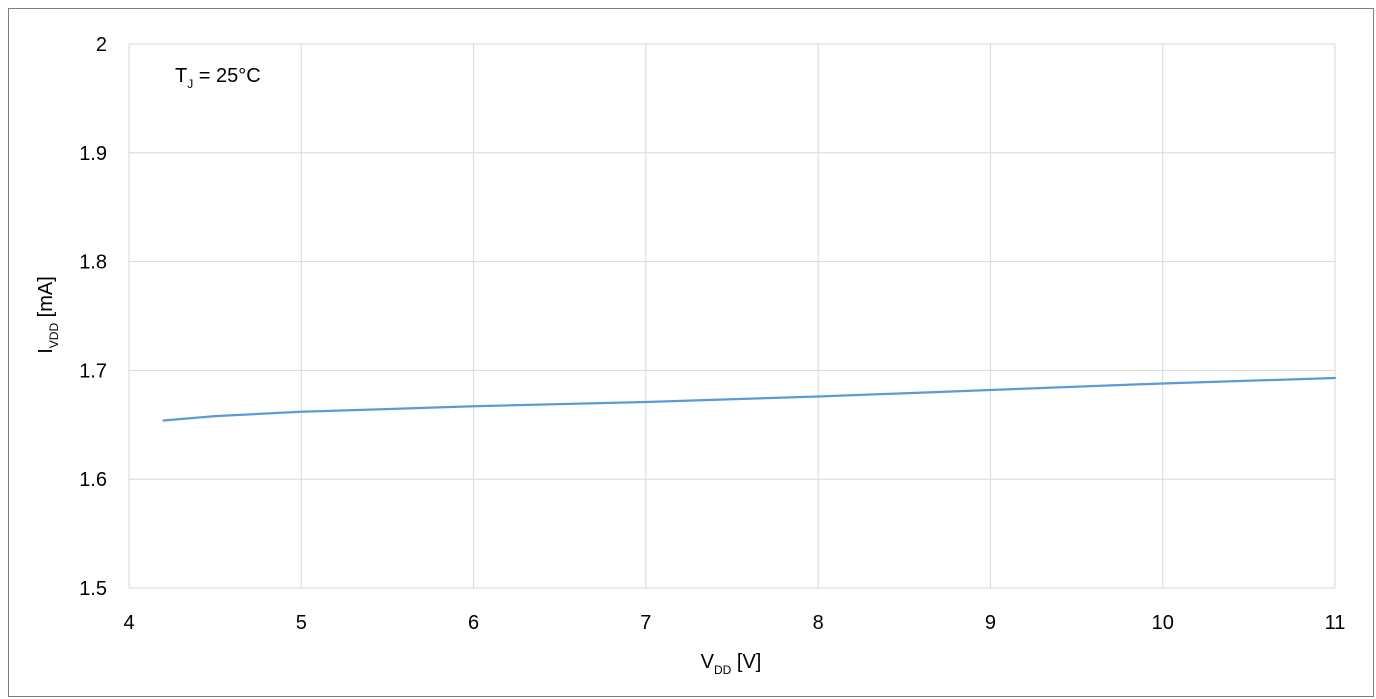 This screenshot has height=699, width=1376. What do you see at coordinates (818, 623) in the screenshot?
I see `x-tick-label: 8` at bounding box center [818, 623].